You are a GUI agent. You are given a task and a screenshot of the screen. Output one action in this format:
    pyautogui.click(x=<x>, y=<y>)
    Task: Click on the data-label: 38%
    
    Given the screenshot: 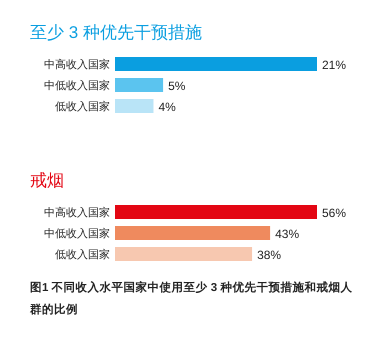 What is the action you would take?
    pyautogui.click(x=269, y=255)
    